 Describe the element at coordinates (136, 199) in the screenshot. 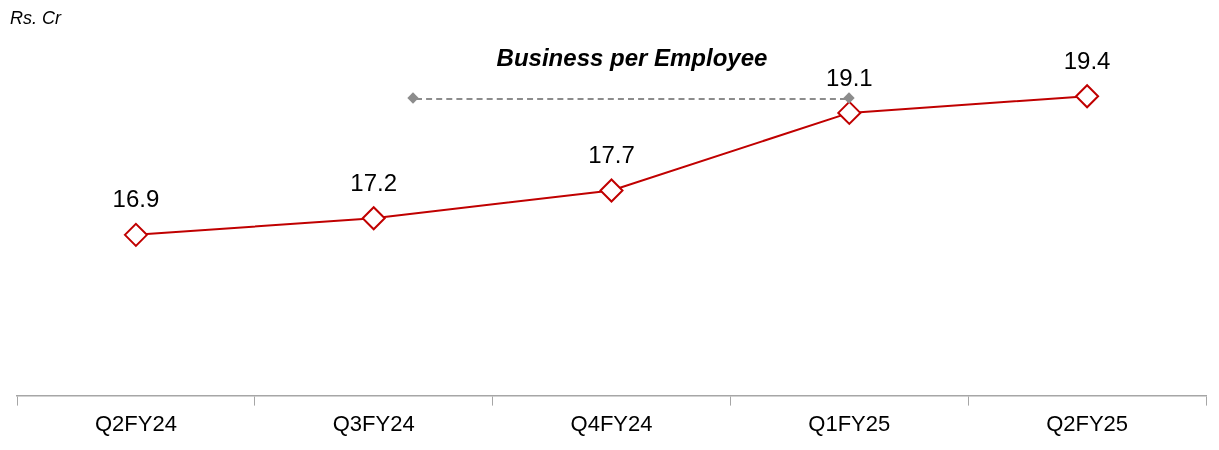

I see `data-label: 16.9` at that location.